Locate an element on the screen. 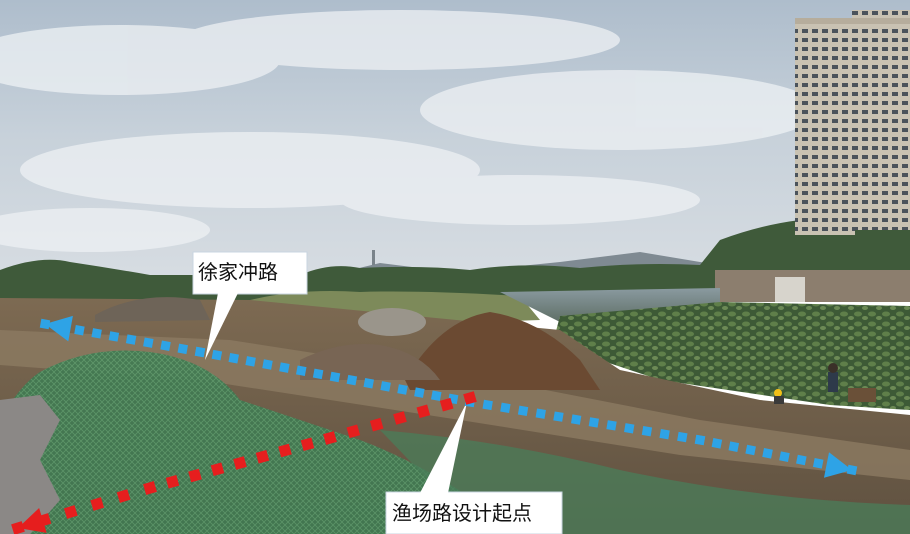  retaining-wall is located at coordinates (812, 286).